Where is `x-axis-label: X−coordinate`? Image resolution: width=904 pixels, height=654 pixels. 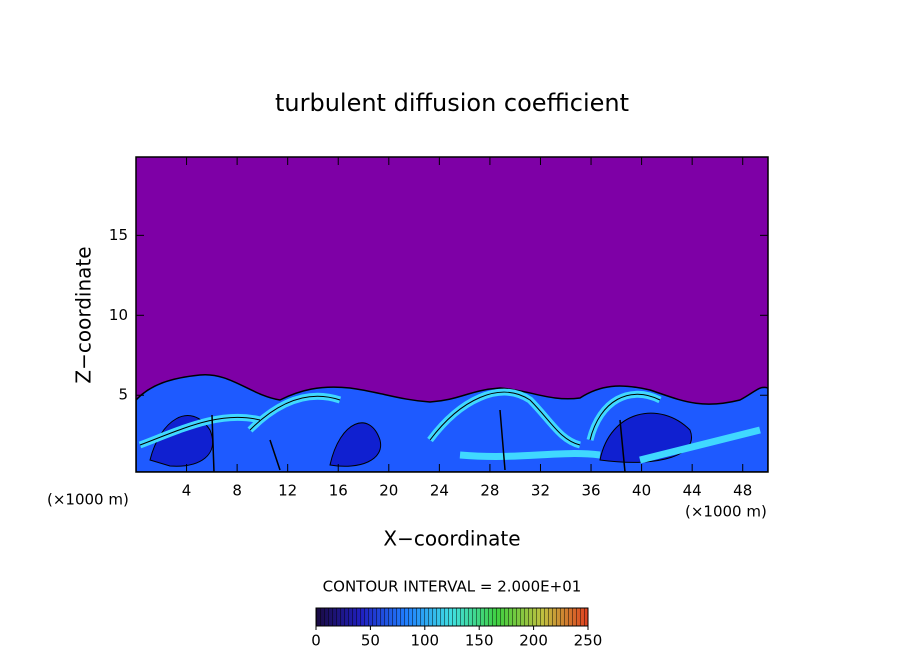 x-axis-label: X−coordinate is located at coordinates (451, 539).